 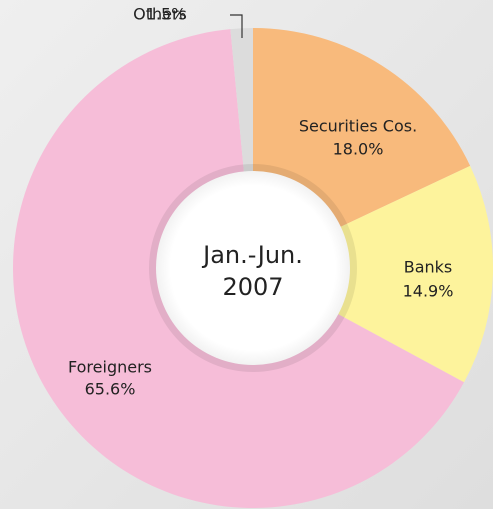 What do you see at coordinates (252, 287) in the screenshot?
I see `center-label: 2007` at bounding box center [252, 287].